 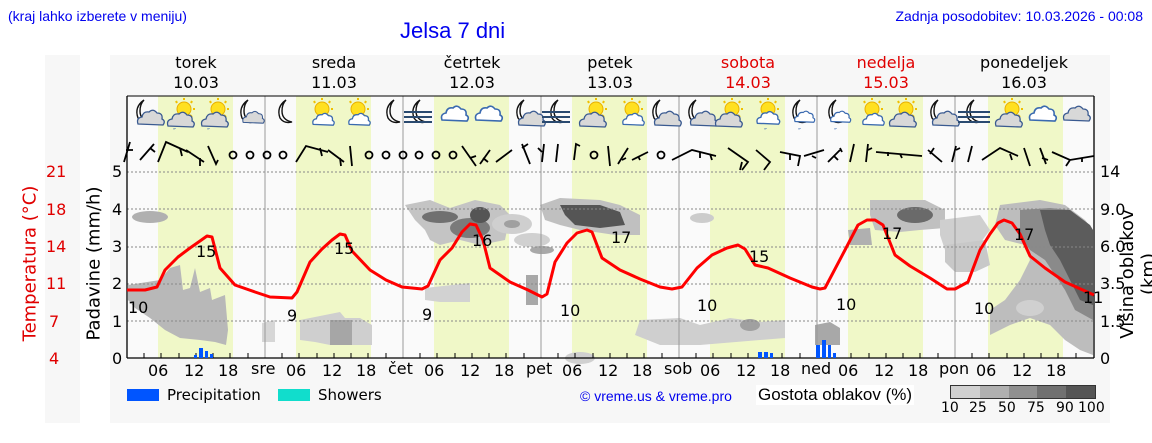 I want to click on temp-tick: 4, so click(x=54, y=358).